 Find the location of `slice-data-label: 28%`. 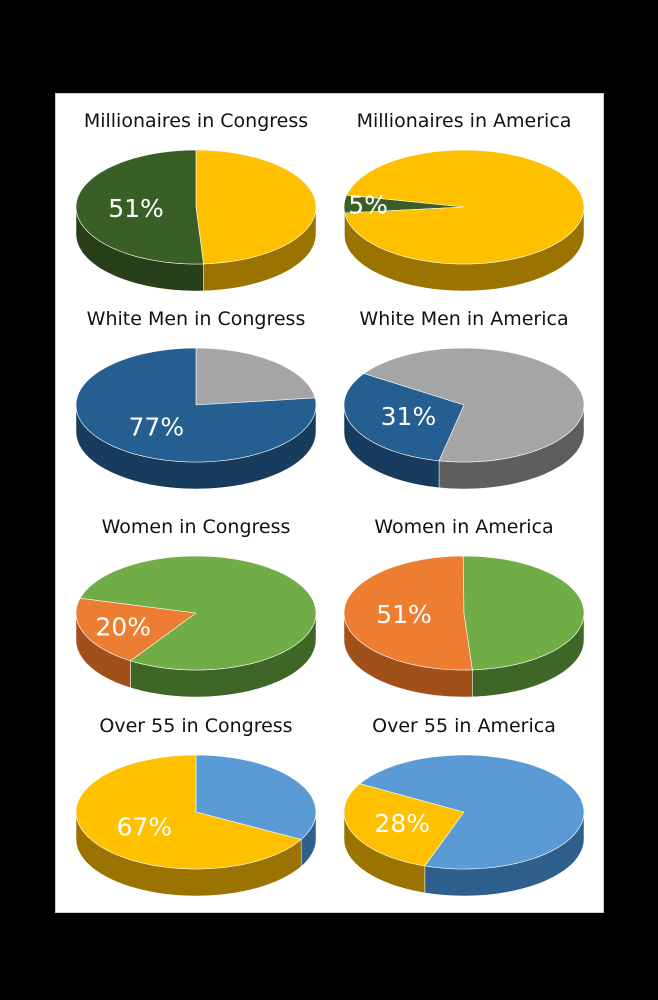

slice-data-label: 28% is located at coordinates (402, 823).